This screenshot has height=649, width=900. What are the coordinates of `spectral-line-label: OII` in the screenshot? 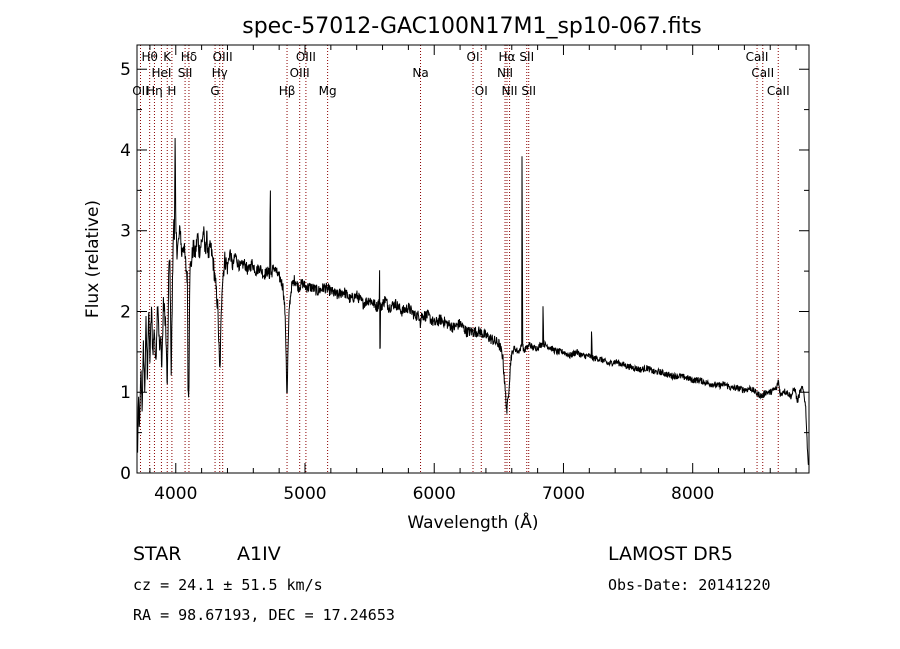 It's located at (140, 91).